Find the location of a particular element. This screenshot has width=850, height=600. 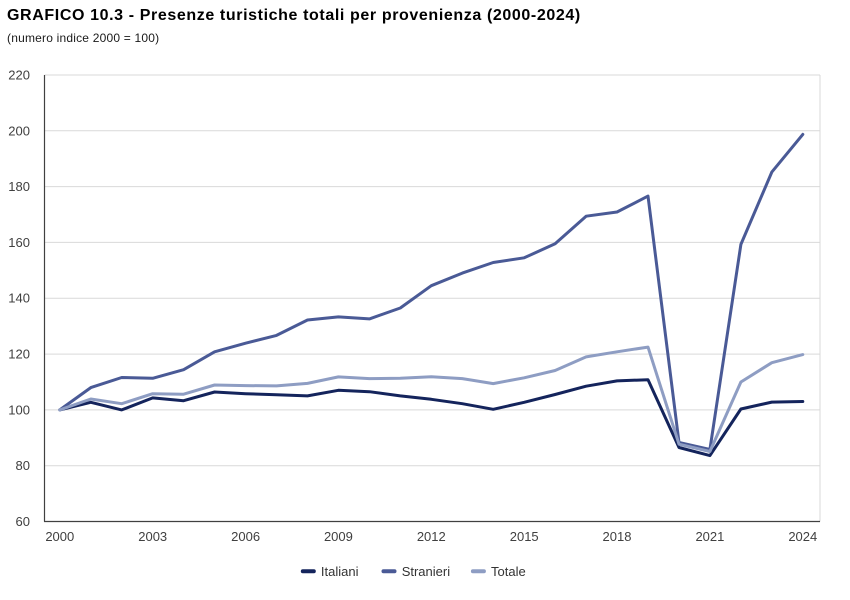

svg-text: 140 is located at coordinates (19, 298).